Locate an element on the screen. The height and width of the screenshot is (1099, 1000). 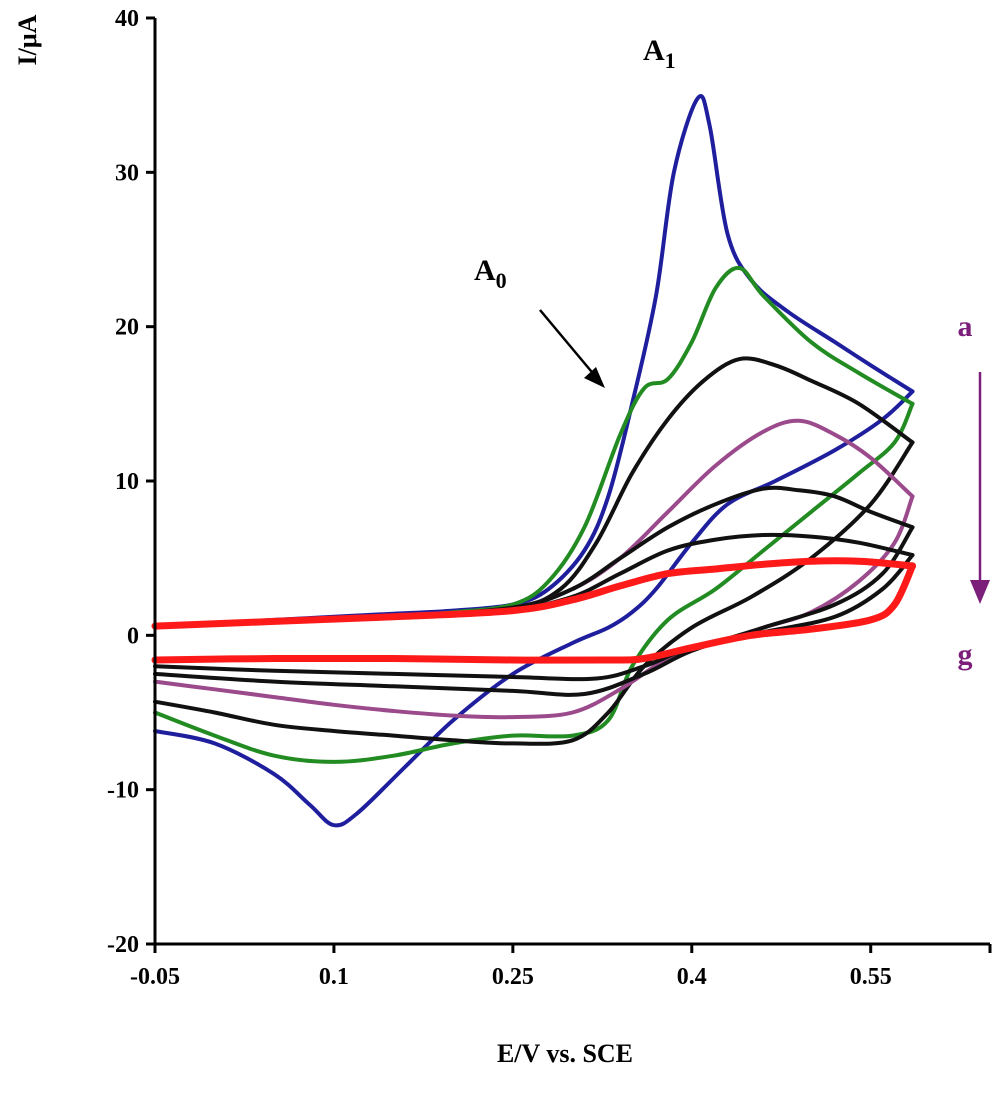
y-ticks: -20 -10 0 10 20 30 40 is located at coordinates (131, 482).